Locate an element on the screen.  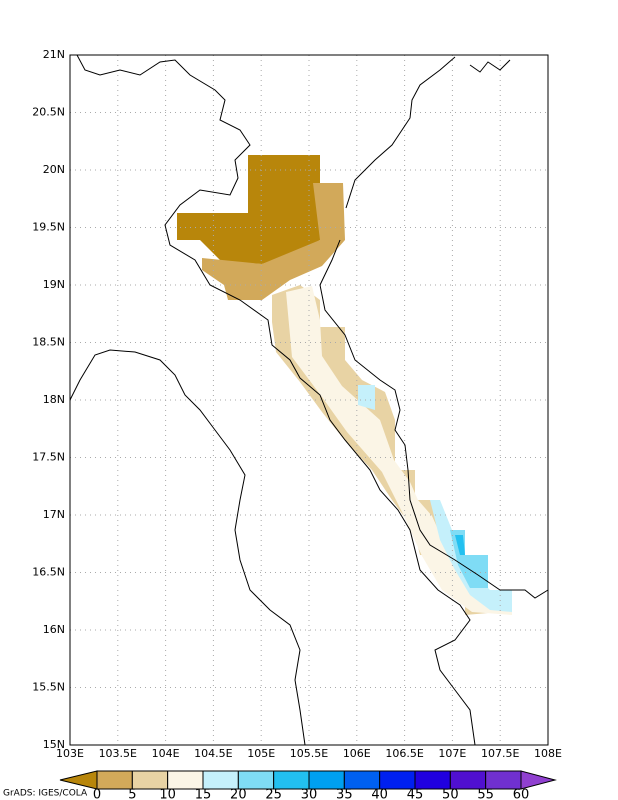
colorbar-label: 25 is located at coordinates (273, 794).